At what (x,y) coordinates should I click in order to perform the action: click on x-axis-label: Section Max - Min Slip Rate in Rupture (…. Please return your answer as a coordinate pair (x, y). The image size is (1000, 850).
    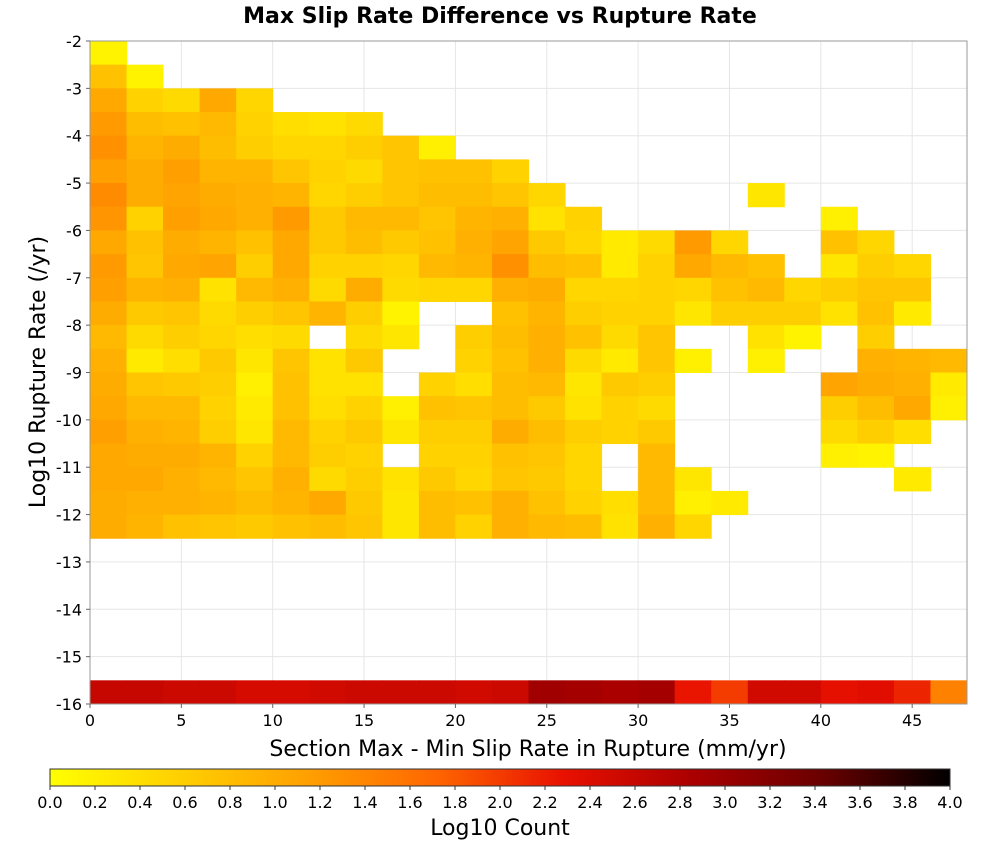
    Looking at the image, I should click on (527, 749).